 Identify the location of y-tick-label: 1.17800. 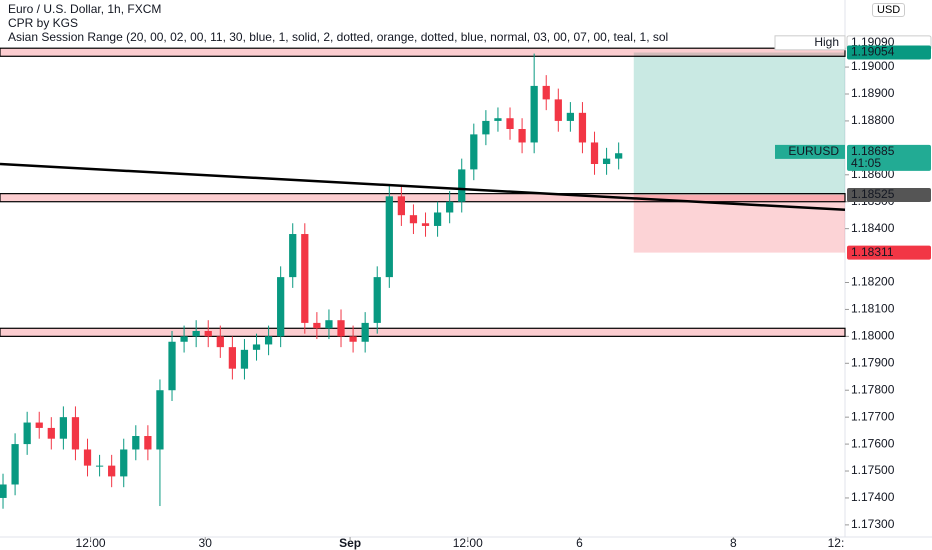
(873, 389).